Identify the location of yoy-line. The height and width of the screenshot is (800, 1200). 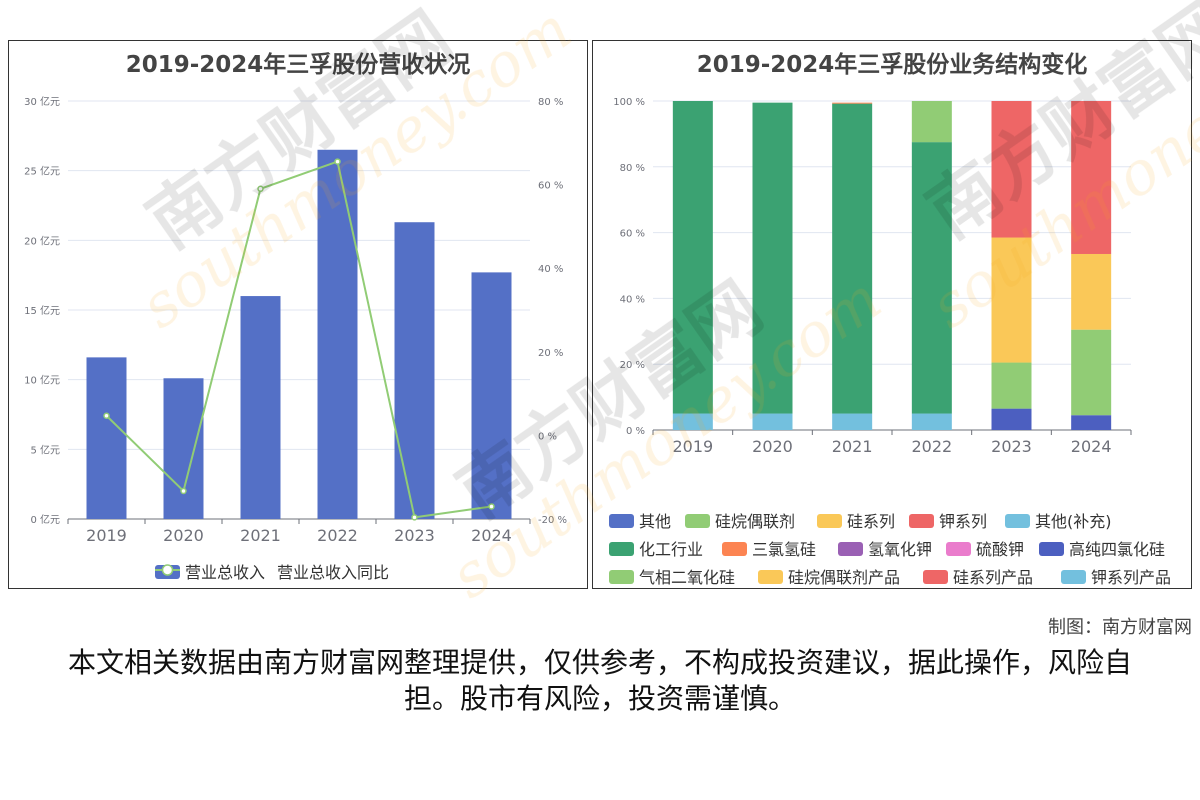
(298, 339).